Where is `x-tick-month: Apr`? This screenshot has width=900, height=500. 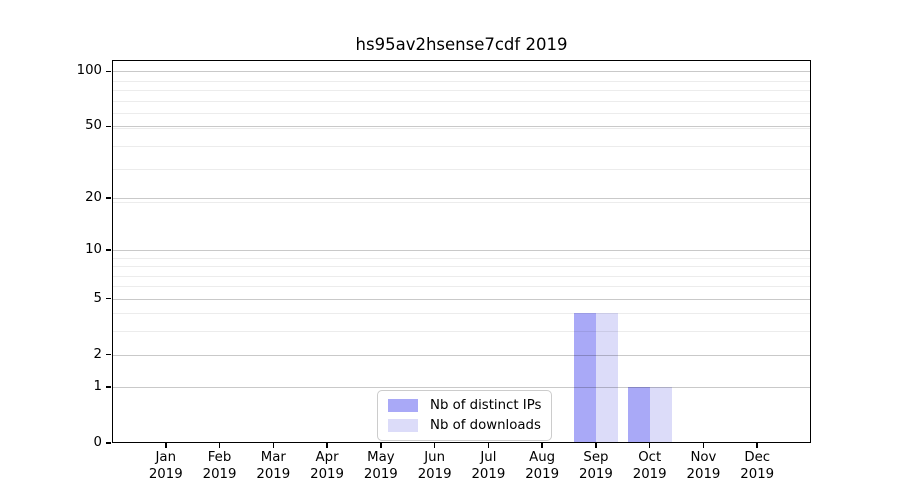
x-tick-month: Apr is located at coordinates (327, 457).